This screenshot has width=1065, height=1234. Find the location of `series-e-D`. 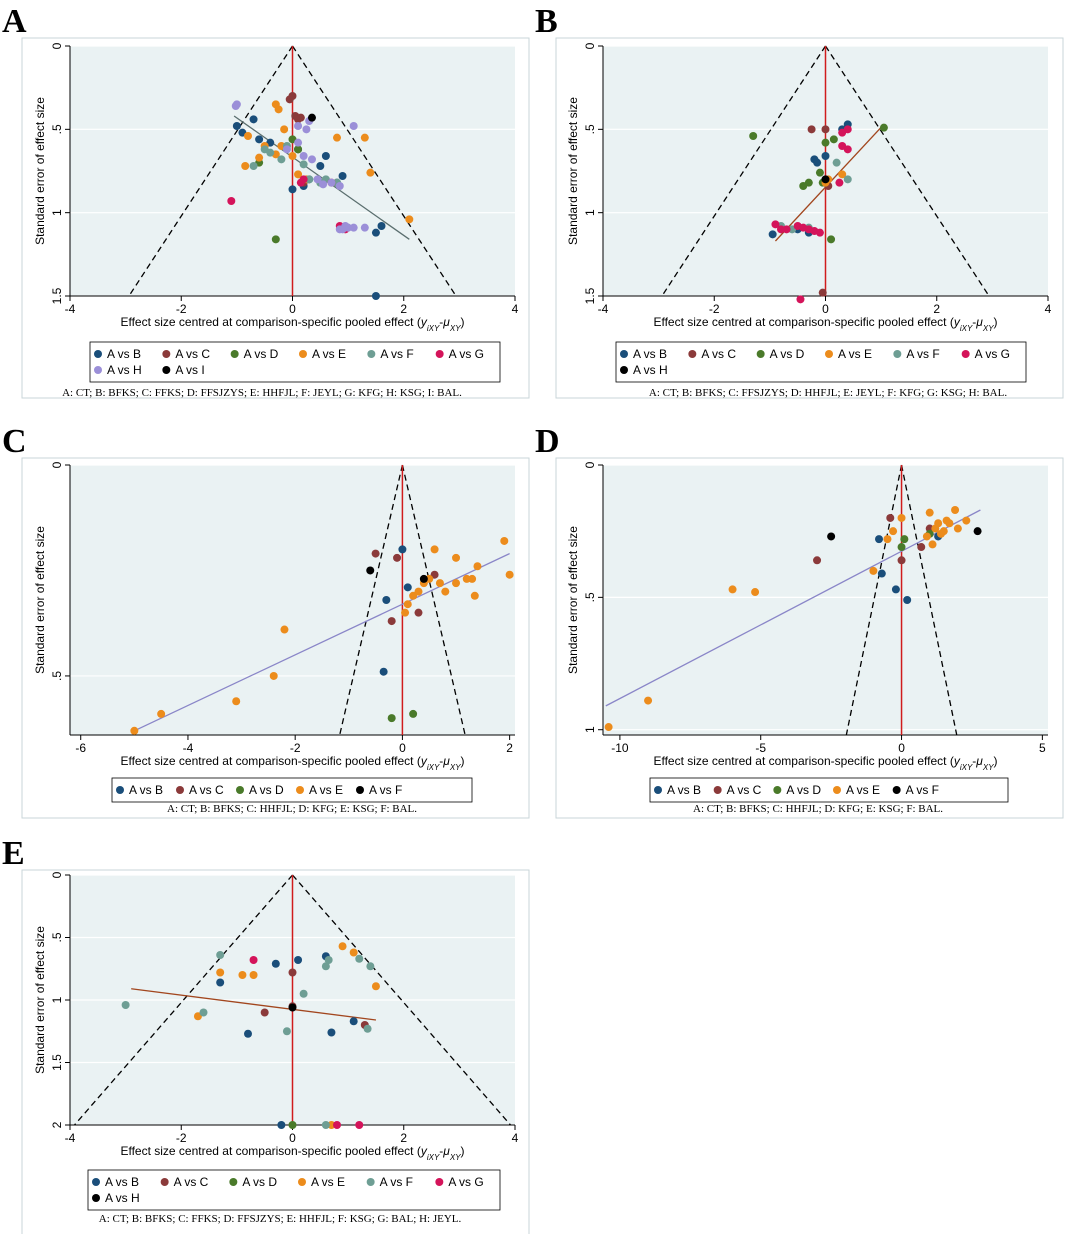

series-e-D is located at coordinates (292, 1125).